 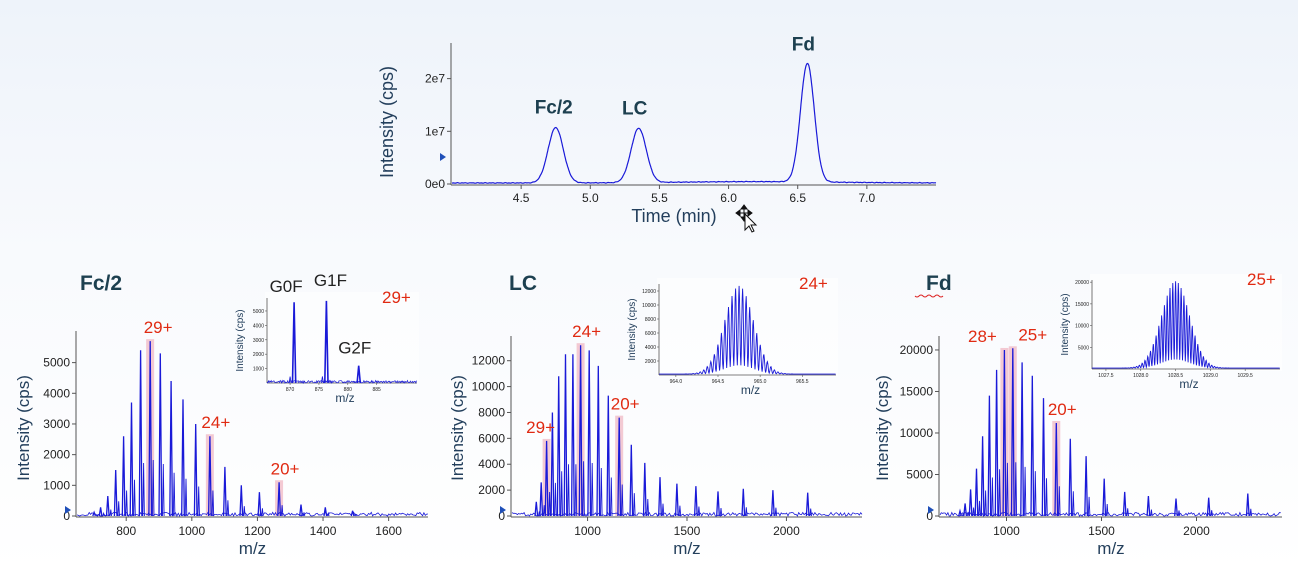 I want to click on inset-x-tick-label: 880, so click(x=348, y=390).